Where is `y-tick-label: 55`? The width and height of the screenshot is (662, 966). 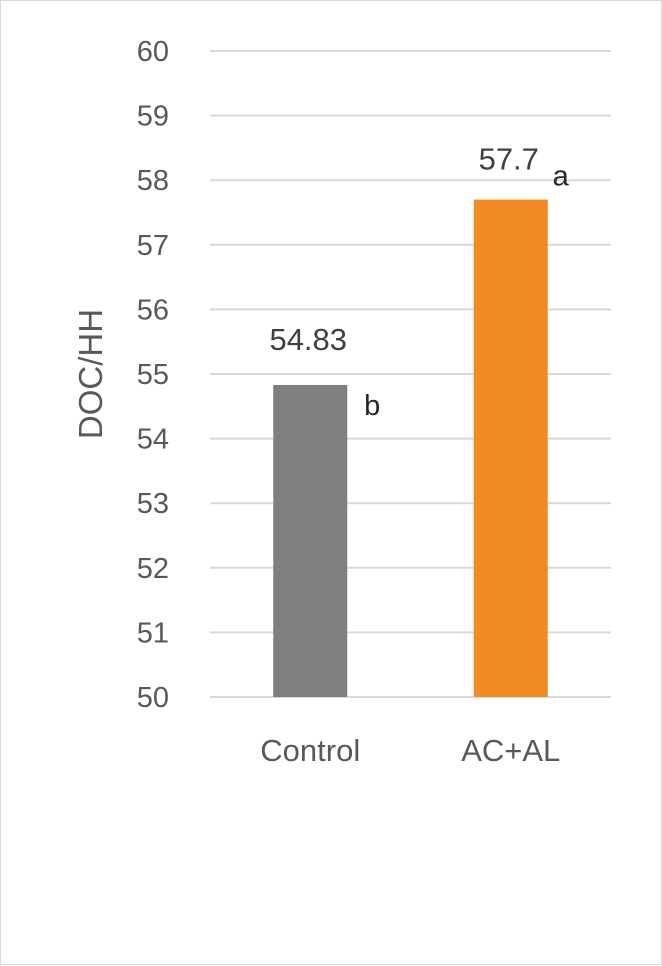
y-tick-label: 55 is located at coordinates (153, 375).